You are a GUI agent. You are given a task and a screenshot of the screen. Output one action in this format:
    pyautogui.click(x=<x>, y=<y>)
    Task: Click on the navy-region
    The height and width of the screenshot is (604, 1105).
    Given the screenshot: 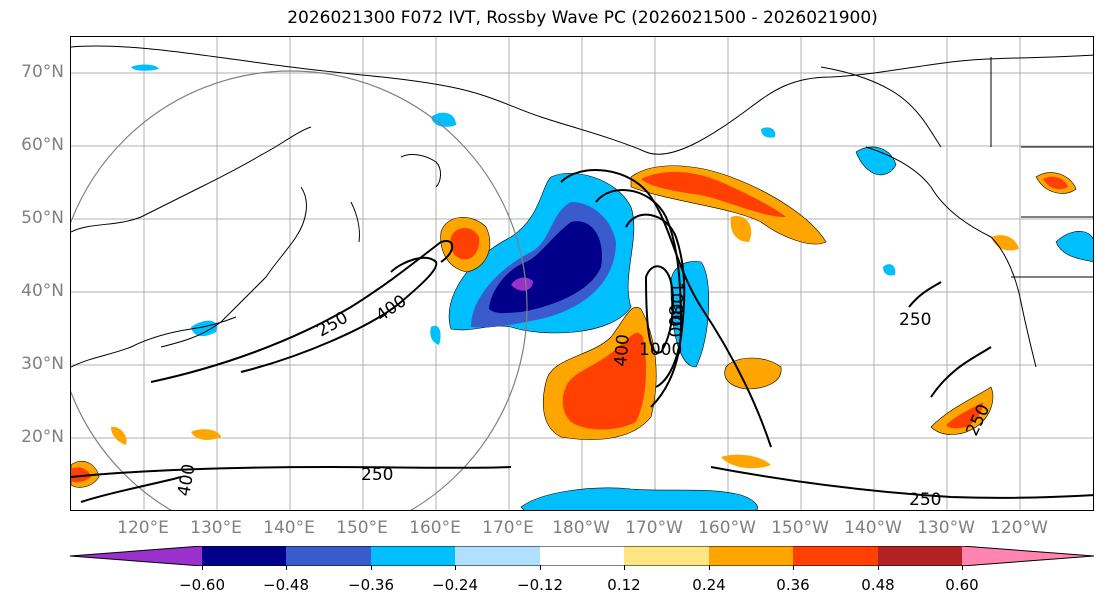 What is the action you would take?
    pyautogui.click(x=545, y=267)
    